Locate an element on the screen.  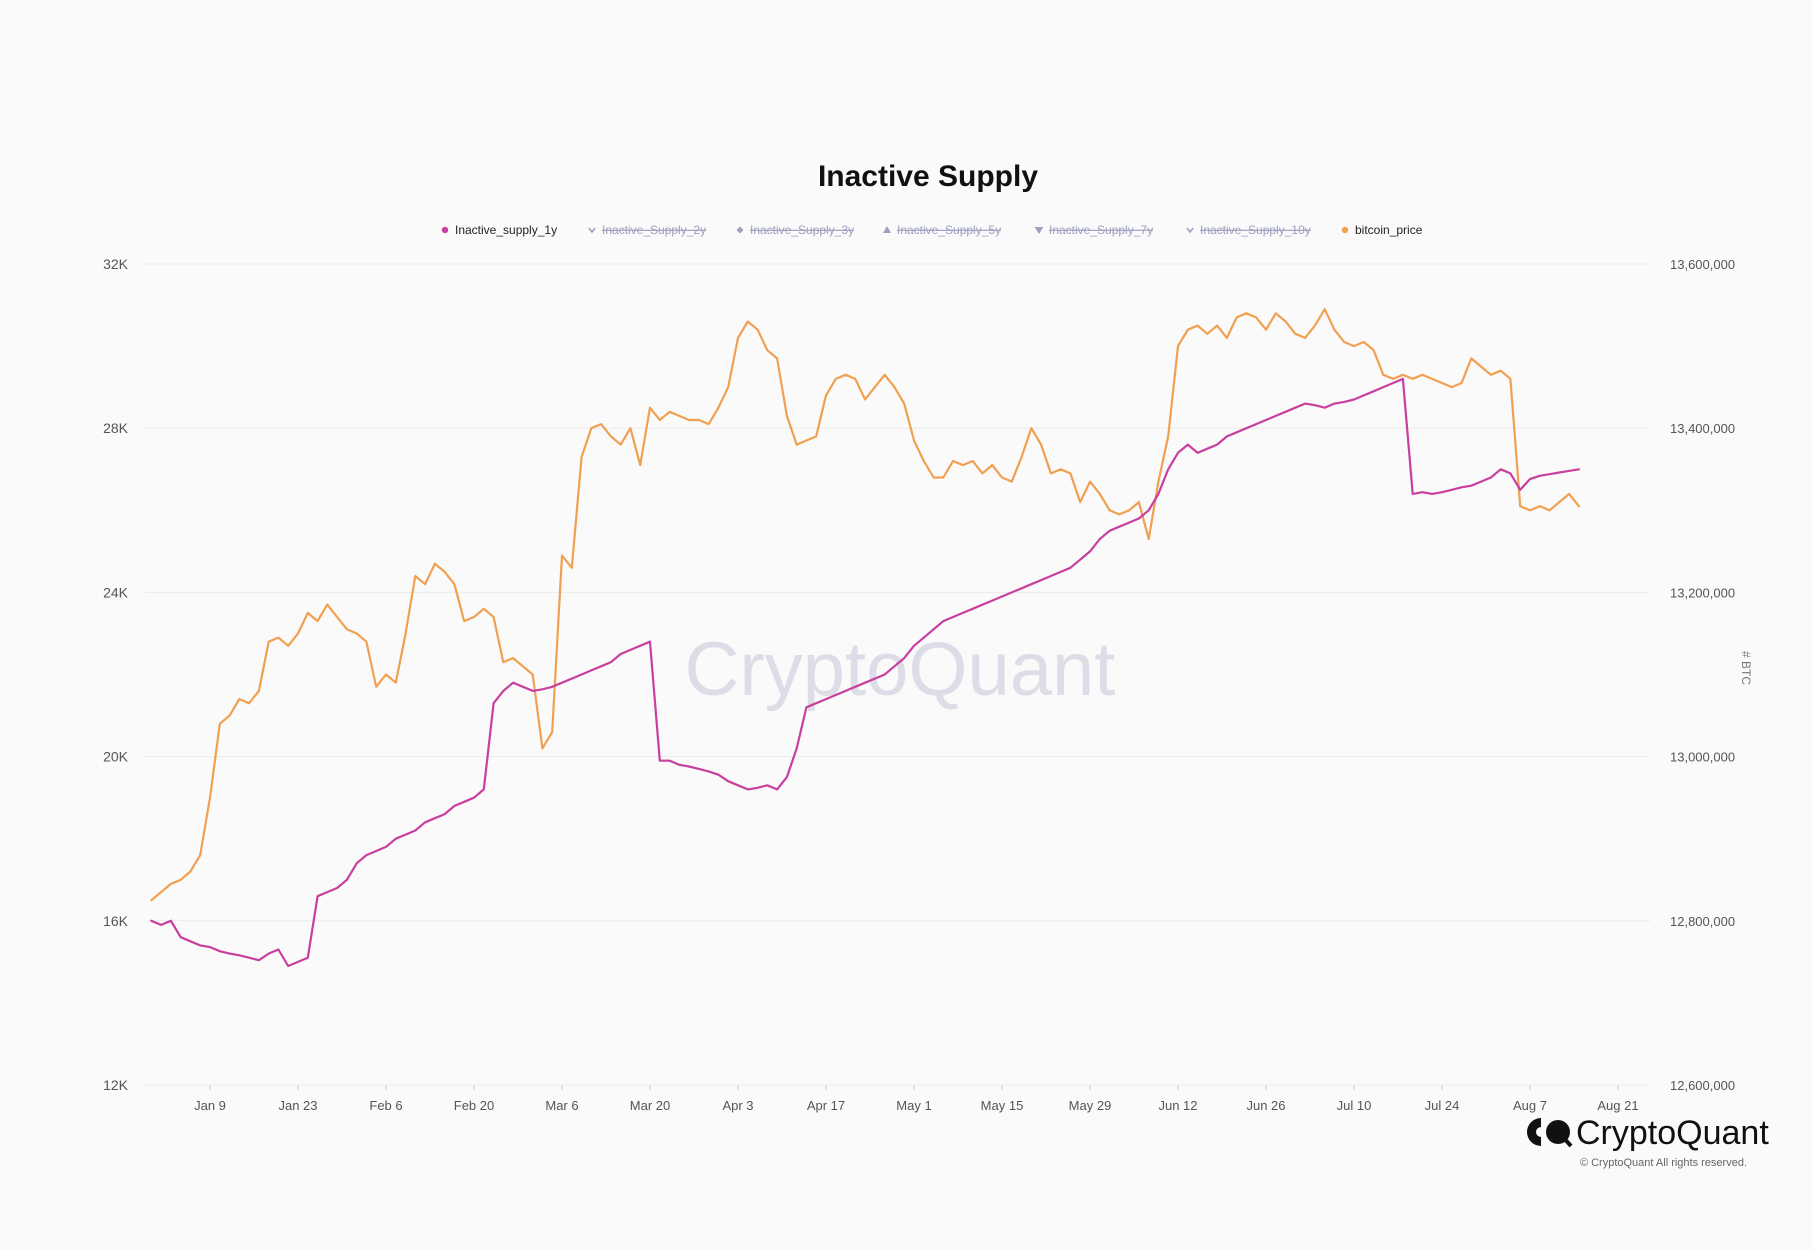
x-tick-label: Mar 20 is located at coordinates (650, 1105).